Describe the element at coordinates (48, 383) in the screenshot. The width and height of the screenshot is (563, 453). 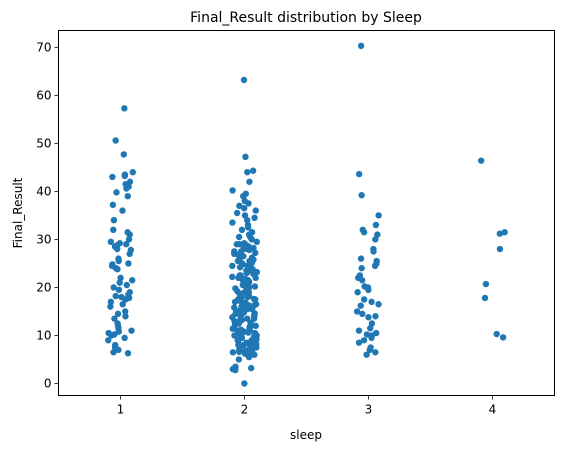
I see `y-tick-label: 0` at that location.